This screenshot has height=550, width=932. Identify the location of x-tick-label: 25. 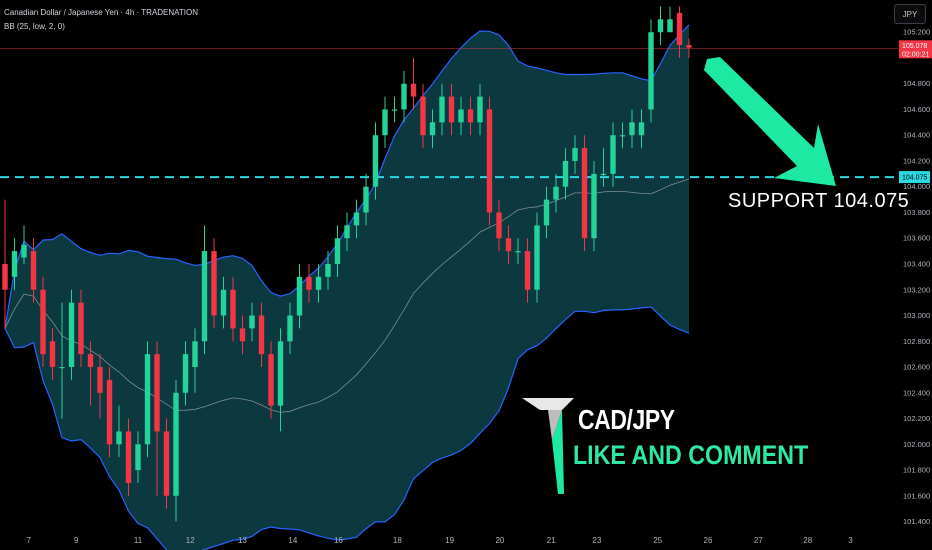
(657, 540).